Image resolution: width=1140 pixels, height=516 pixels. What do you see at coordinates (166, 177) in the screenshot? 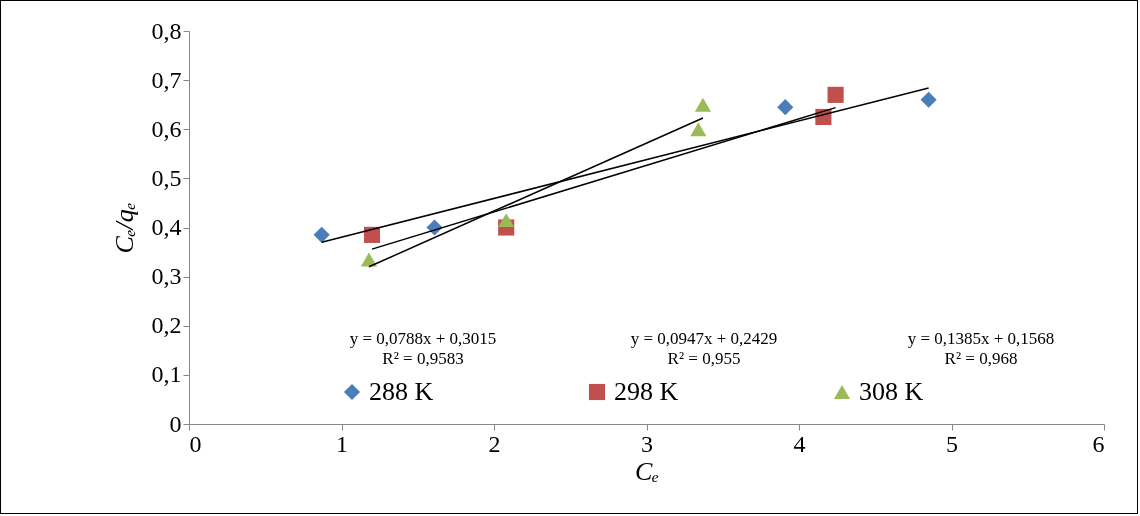
I see `y-tick-label: 0,5` at bounding box center [166, 177].